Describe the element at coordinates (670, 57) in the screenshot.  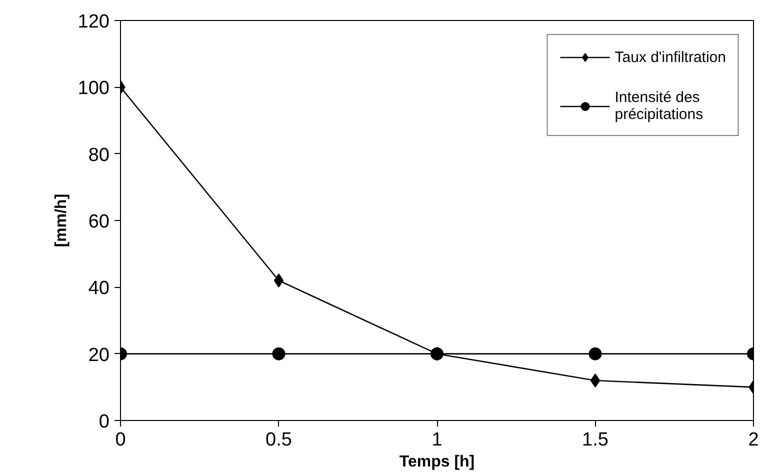
I see `legend-label: Taux d'infiltration` at that location.